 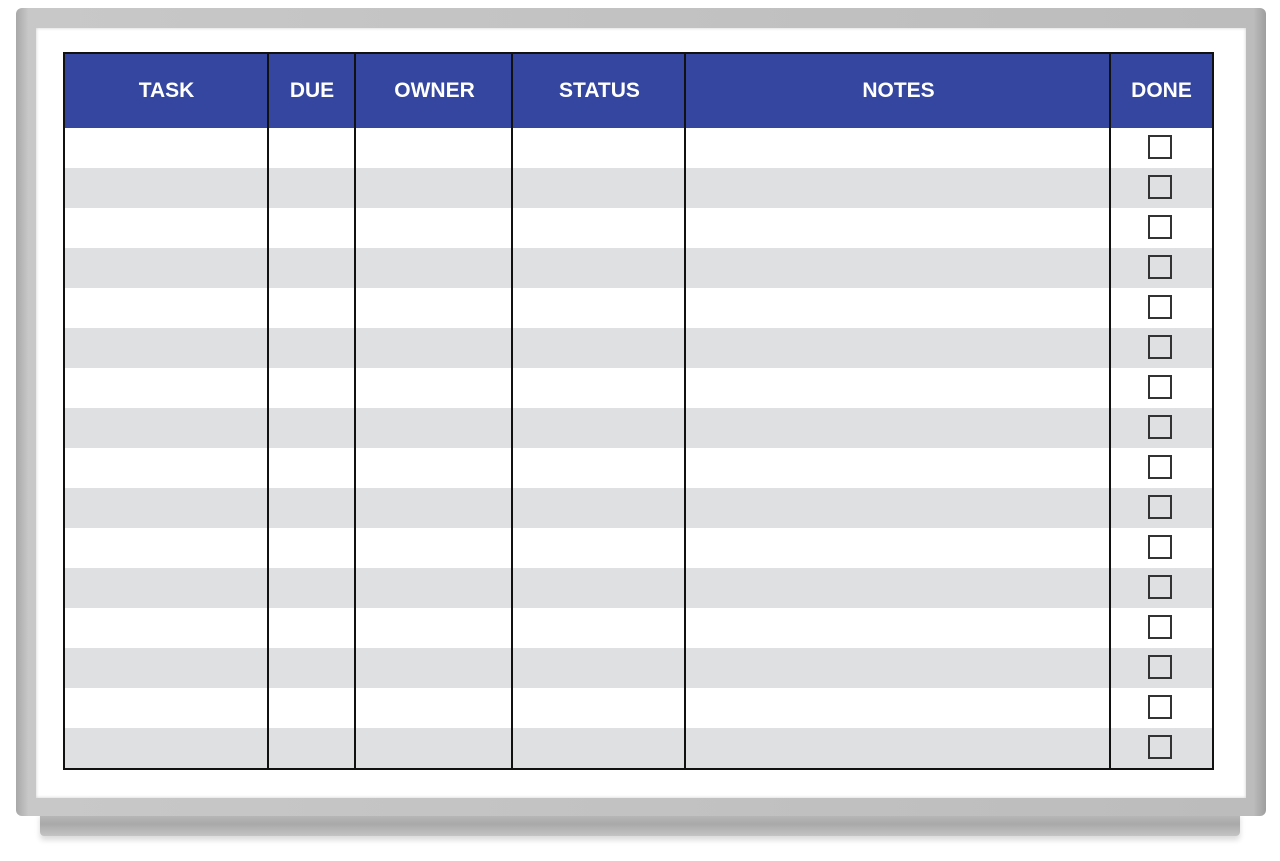 I want to click on header-row: TASK DUE OWNER STATUS NOTES DONE, so click(x=638, y=91).